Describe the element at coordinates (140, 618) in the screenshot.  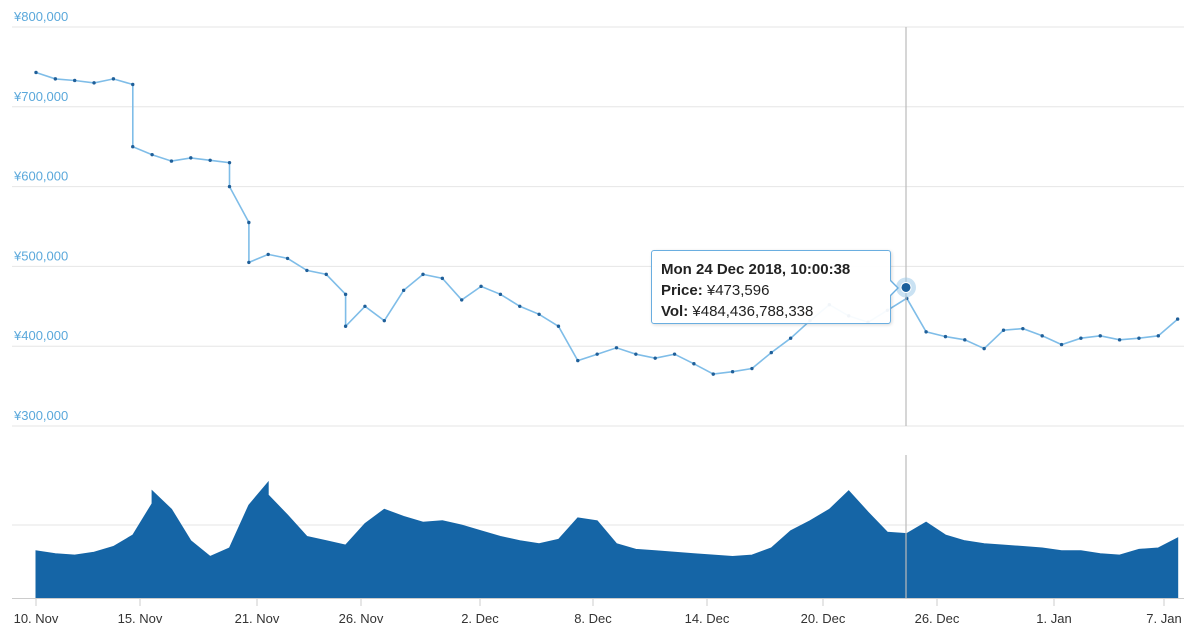
I see `x-tick-label: 15. Nov` at that location.